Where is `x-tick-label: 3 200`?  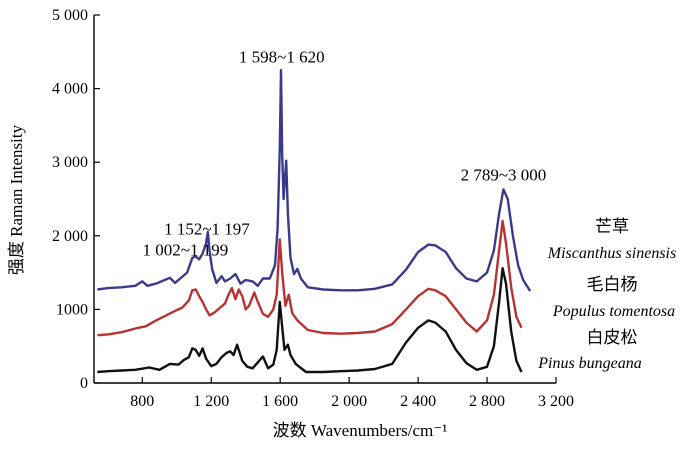
x-tick-label: 3 200 is located at coordinates (556, 401).